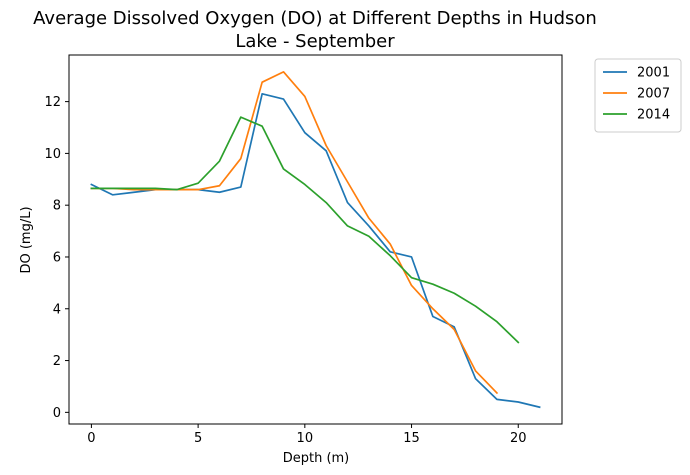 The width and height of the screenshot is (690, 475). I want to click on y-tick-label: 2, so click(57, 361).